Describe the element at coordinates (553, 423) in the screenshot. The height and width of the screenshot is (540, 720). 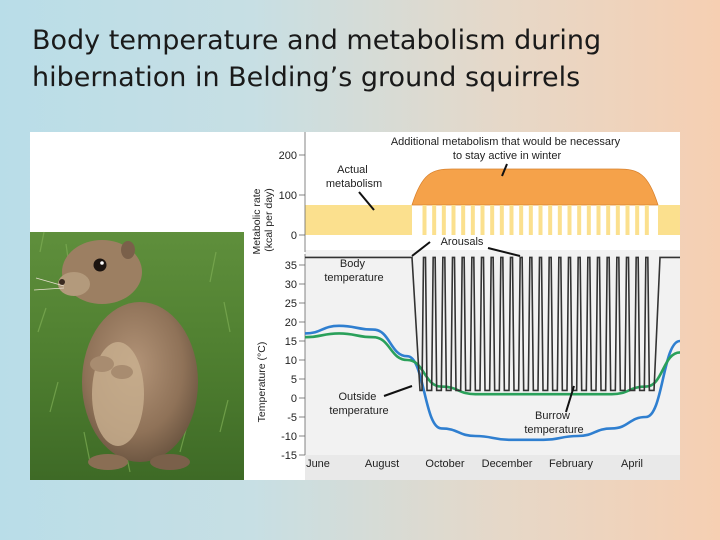
I see `burrow-temperature-annotation: Burrow temperature` at that location.